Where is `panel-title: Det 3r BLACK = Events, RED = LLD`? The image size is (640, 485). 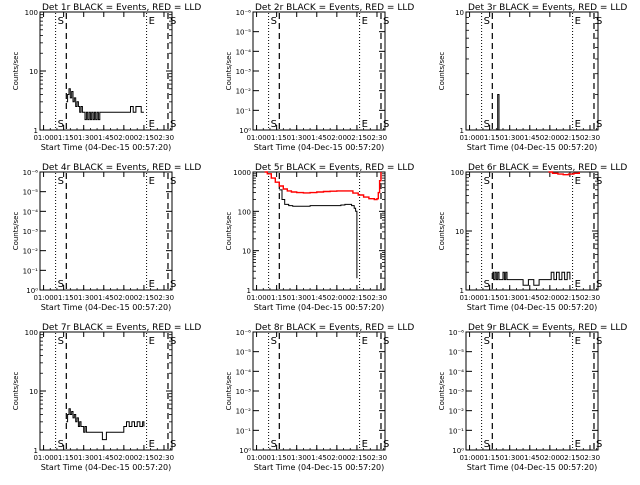 panel-title: Det 3r BLACK = Events, RED = LLD is located at coordinates (547, 8).